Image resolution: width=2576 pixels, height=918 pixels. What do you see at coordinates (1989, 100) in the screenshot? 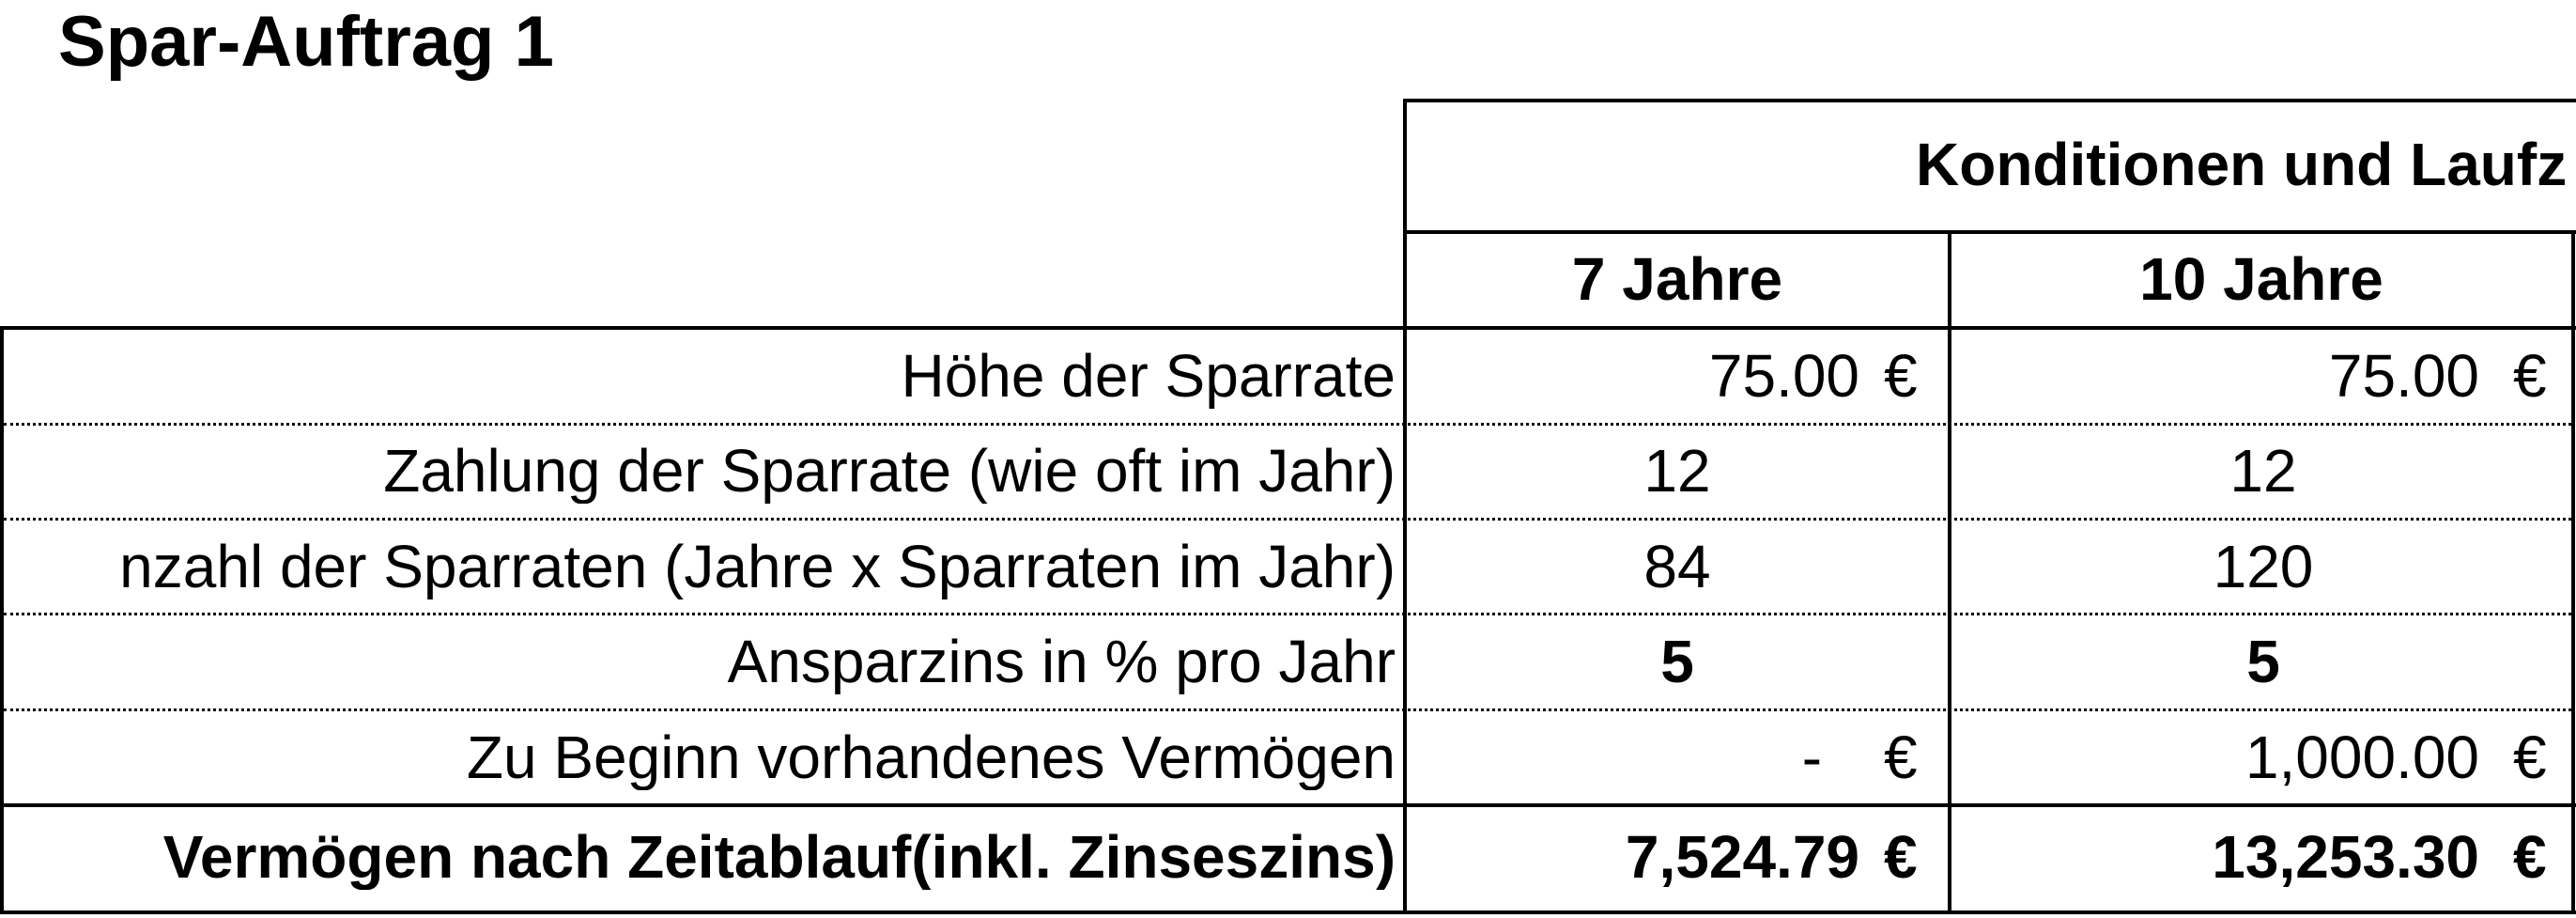
I see `header-top-border` at bounding box center [1989, 100].